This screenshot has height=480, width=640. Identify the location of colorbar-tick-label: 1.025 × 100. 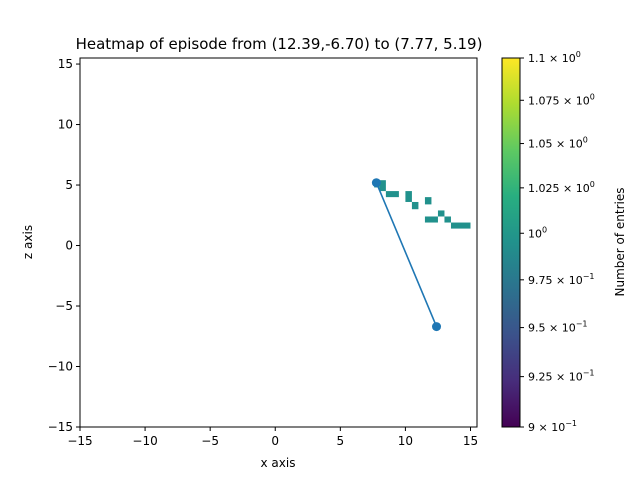
(561, 187).